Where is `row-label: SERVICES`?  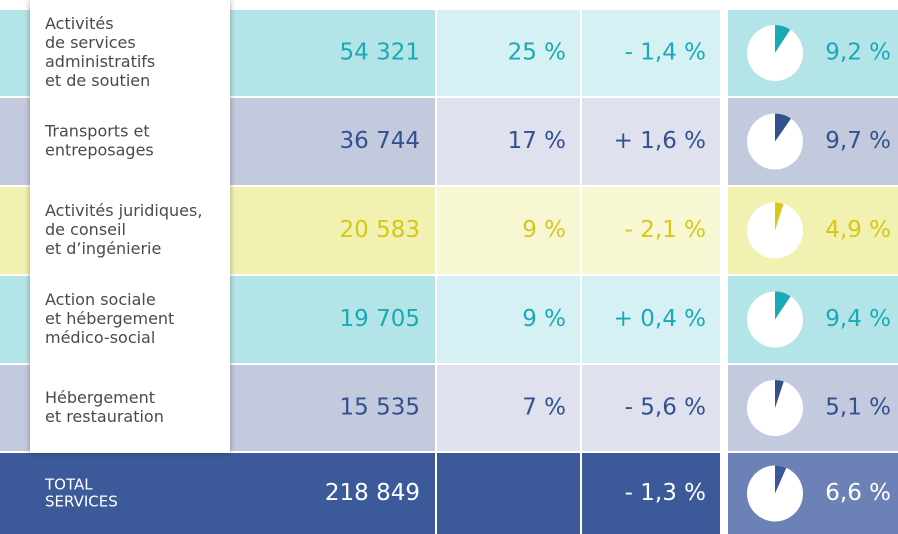
row-label: SERVICES is located at coordinates (81, 502).